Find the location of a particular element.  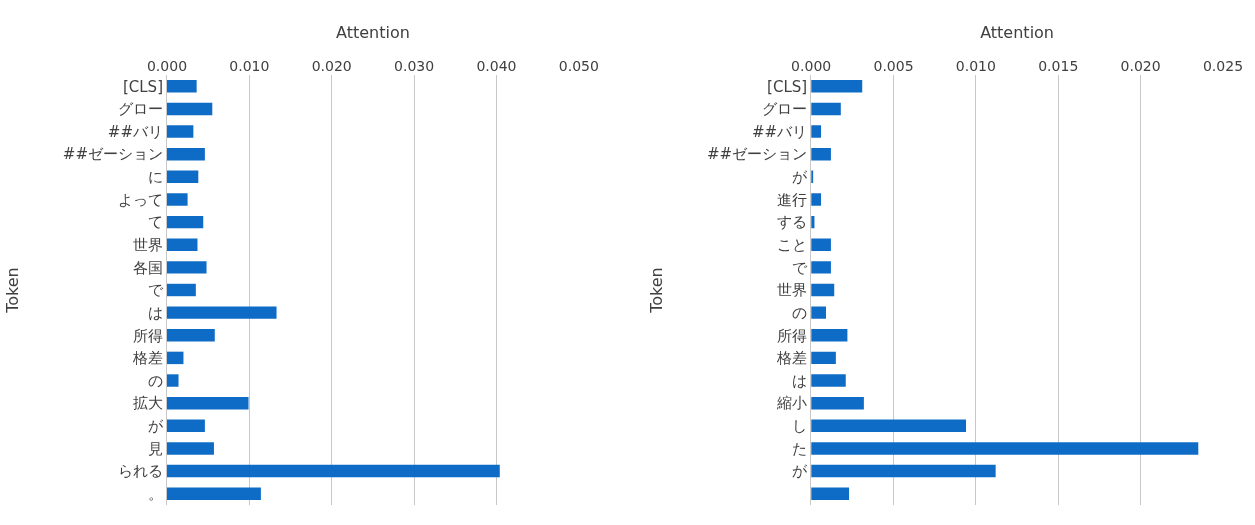

y-tick-label: 各国 is located at coordinates (148, 267).